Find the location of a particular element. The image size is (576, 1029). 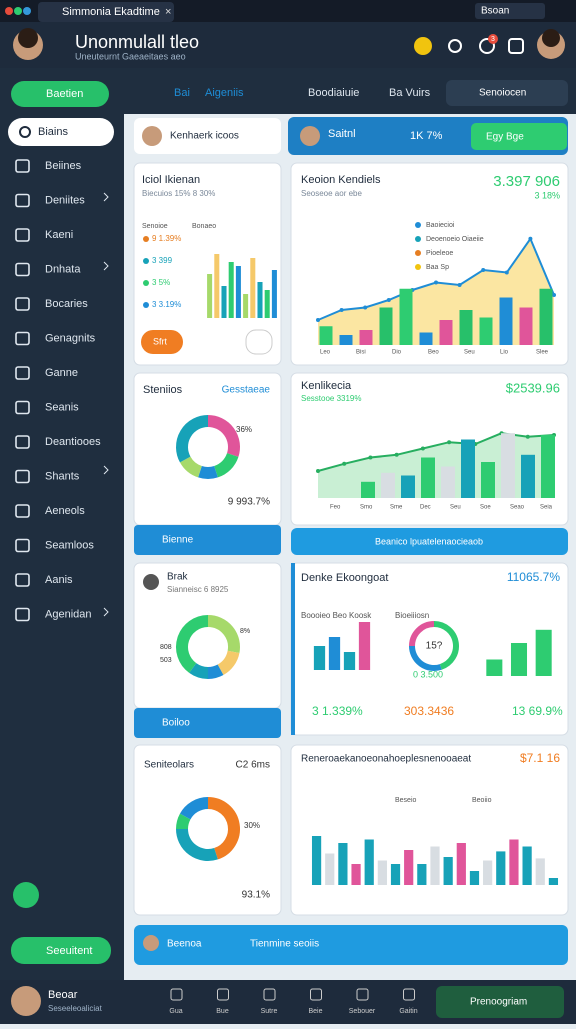

footer-button is located at coordinates (61, 950).